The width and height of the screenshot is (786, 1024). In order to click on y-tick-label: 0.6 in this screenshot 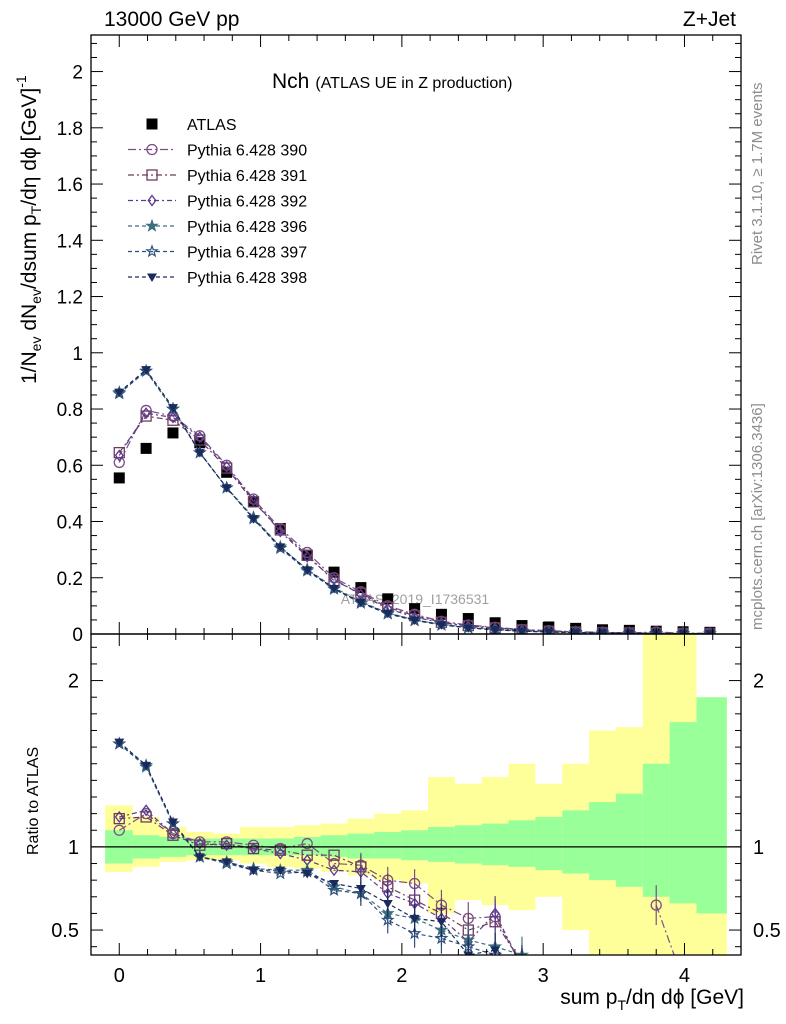, I will do `click(70, 466)`.